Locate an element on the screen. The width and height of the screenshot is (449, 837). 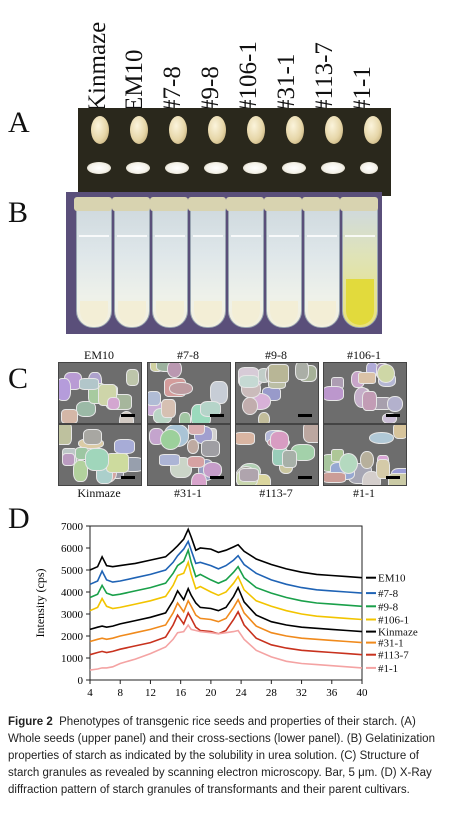
tube-photo is located at coordinates (224, 263).